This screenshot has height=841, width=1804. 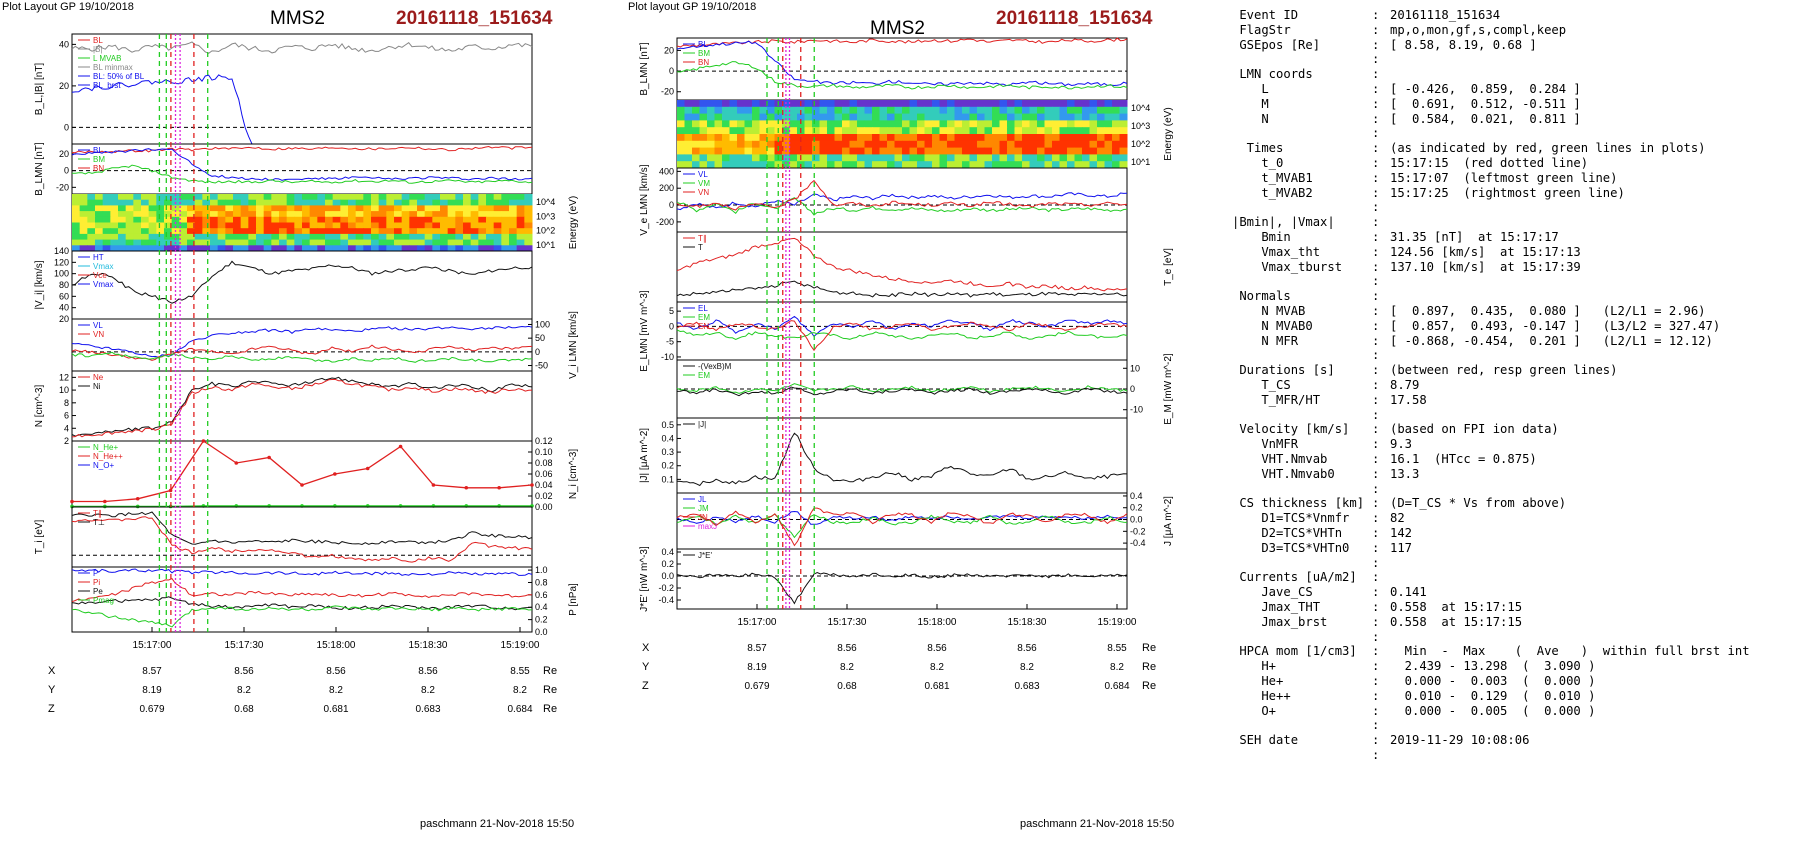 I want to click on tick-label: 0.06, so click(x=544, y=474).